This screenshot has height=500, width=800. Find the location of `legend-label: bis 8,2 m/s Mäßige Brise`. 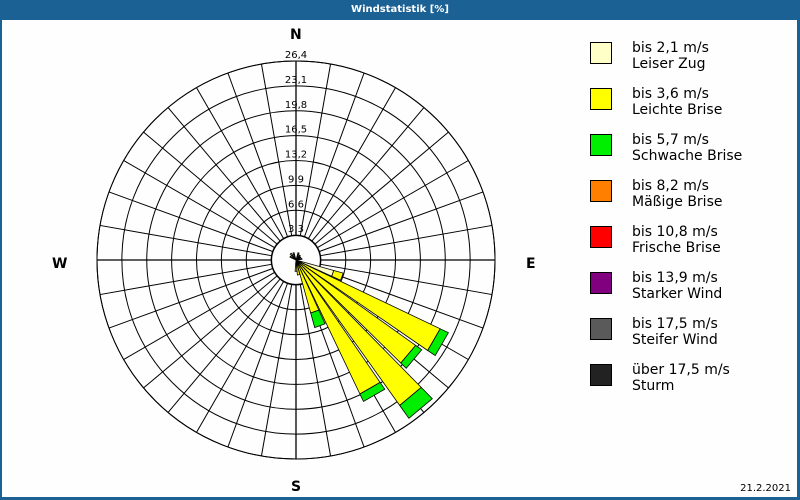

legend-label: bis 8,2 m/s Mäßige Brise is located at coordinates (677, 194).